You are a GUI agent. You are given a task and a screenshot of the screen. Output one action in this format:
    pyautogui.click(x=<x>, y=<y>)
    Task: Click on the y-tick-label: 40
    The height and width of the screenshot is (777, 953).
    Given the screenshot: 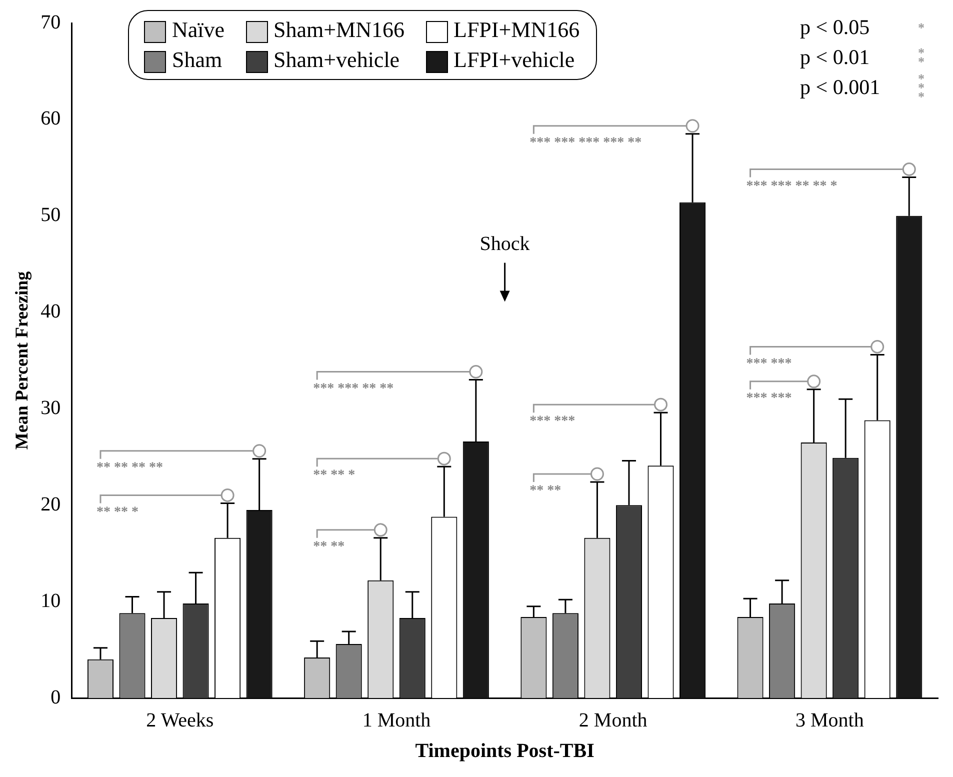 What is the action you would take?
    pyautogui.click(x=50, y=311)
    